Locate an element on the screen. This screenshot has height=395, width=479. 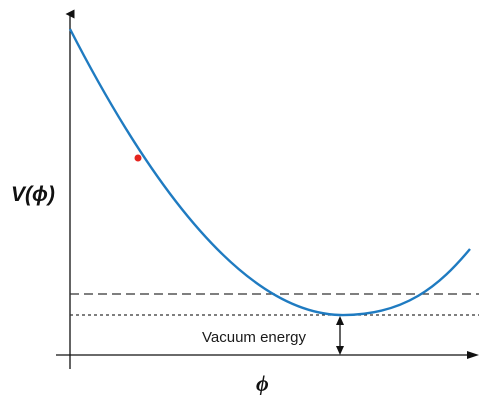
vacuum-energy-label: Vacuum energy is located at coordinates (254, 337).